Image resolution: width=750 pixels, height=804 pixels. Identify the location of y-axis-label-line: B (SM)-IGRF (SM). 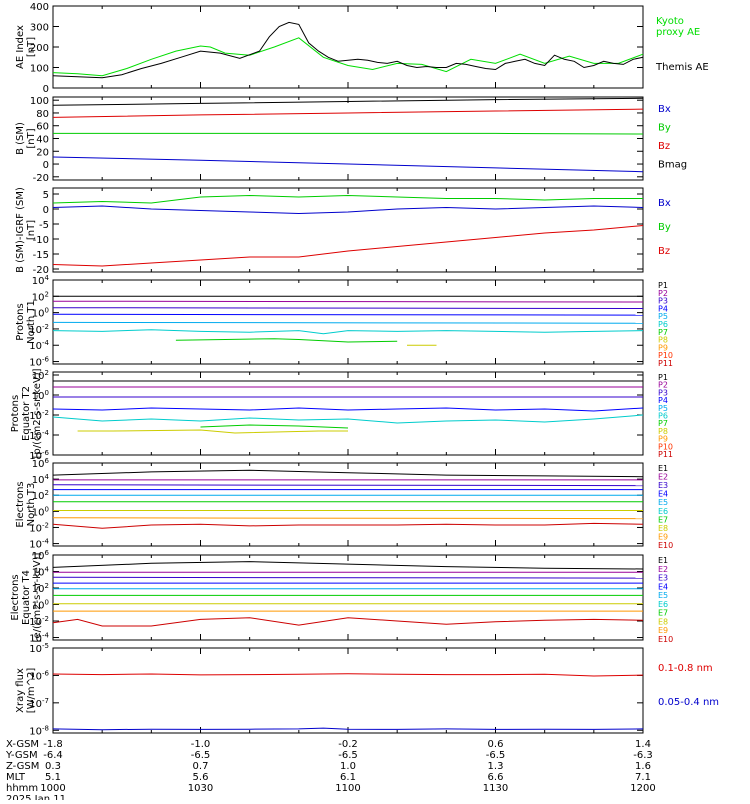
(20, 230).